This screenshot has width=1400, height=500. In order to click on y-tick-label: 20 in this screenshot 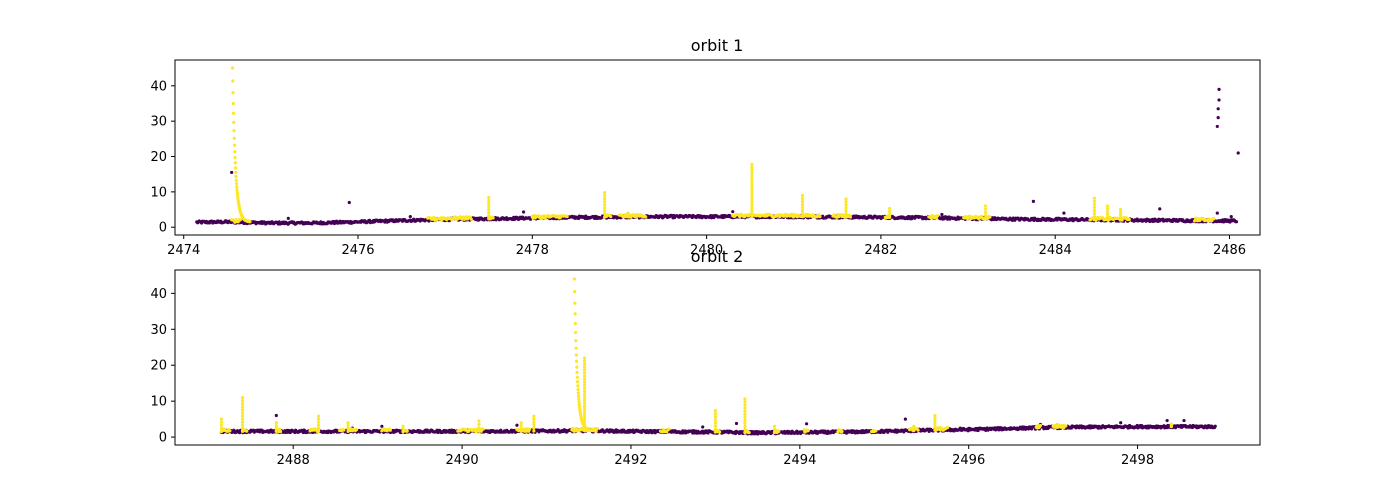, I will do `click(158, 157)`.